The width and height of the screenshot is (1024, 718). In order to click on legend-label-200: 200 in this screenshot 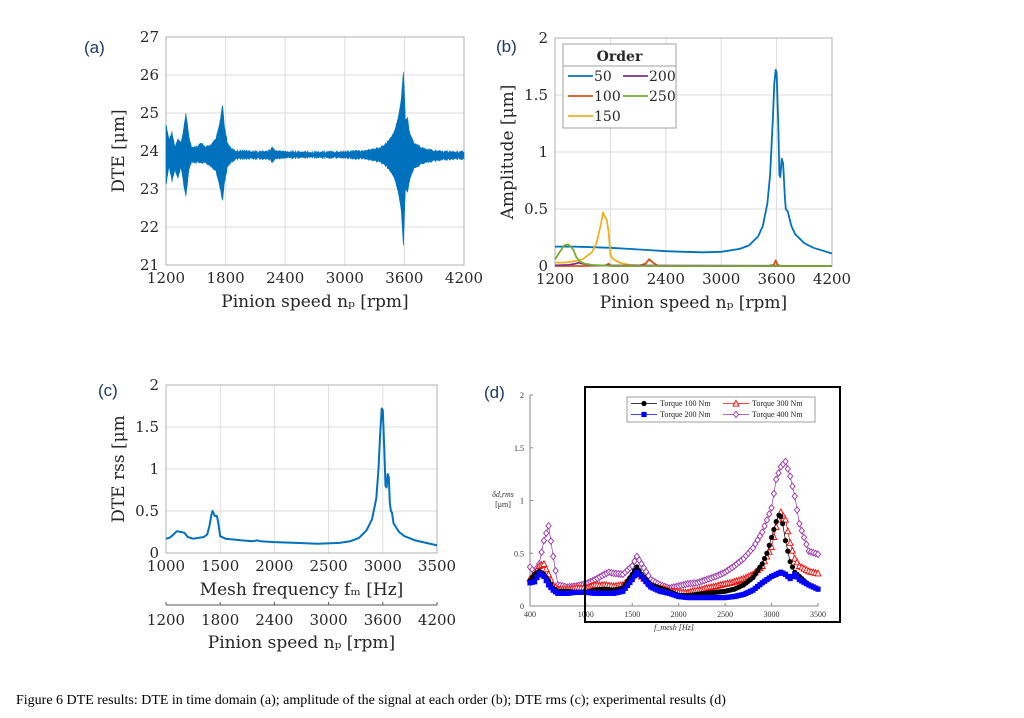, I will do `click(662, 77)`.